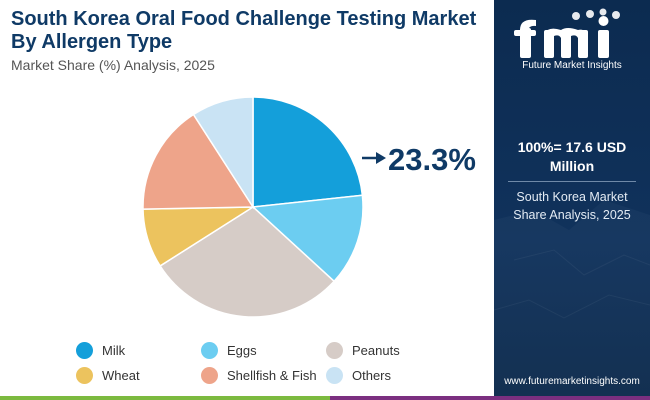 The height and width of the screenshot is (400, 650). Describe the element at coordinates (165, 398) in the screenshot. I see `accent-green` at that location.